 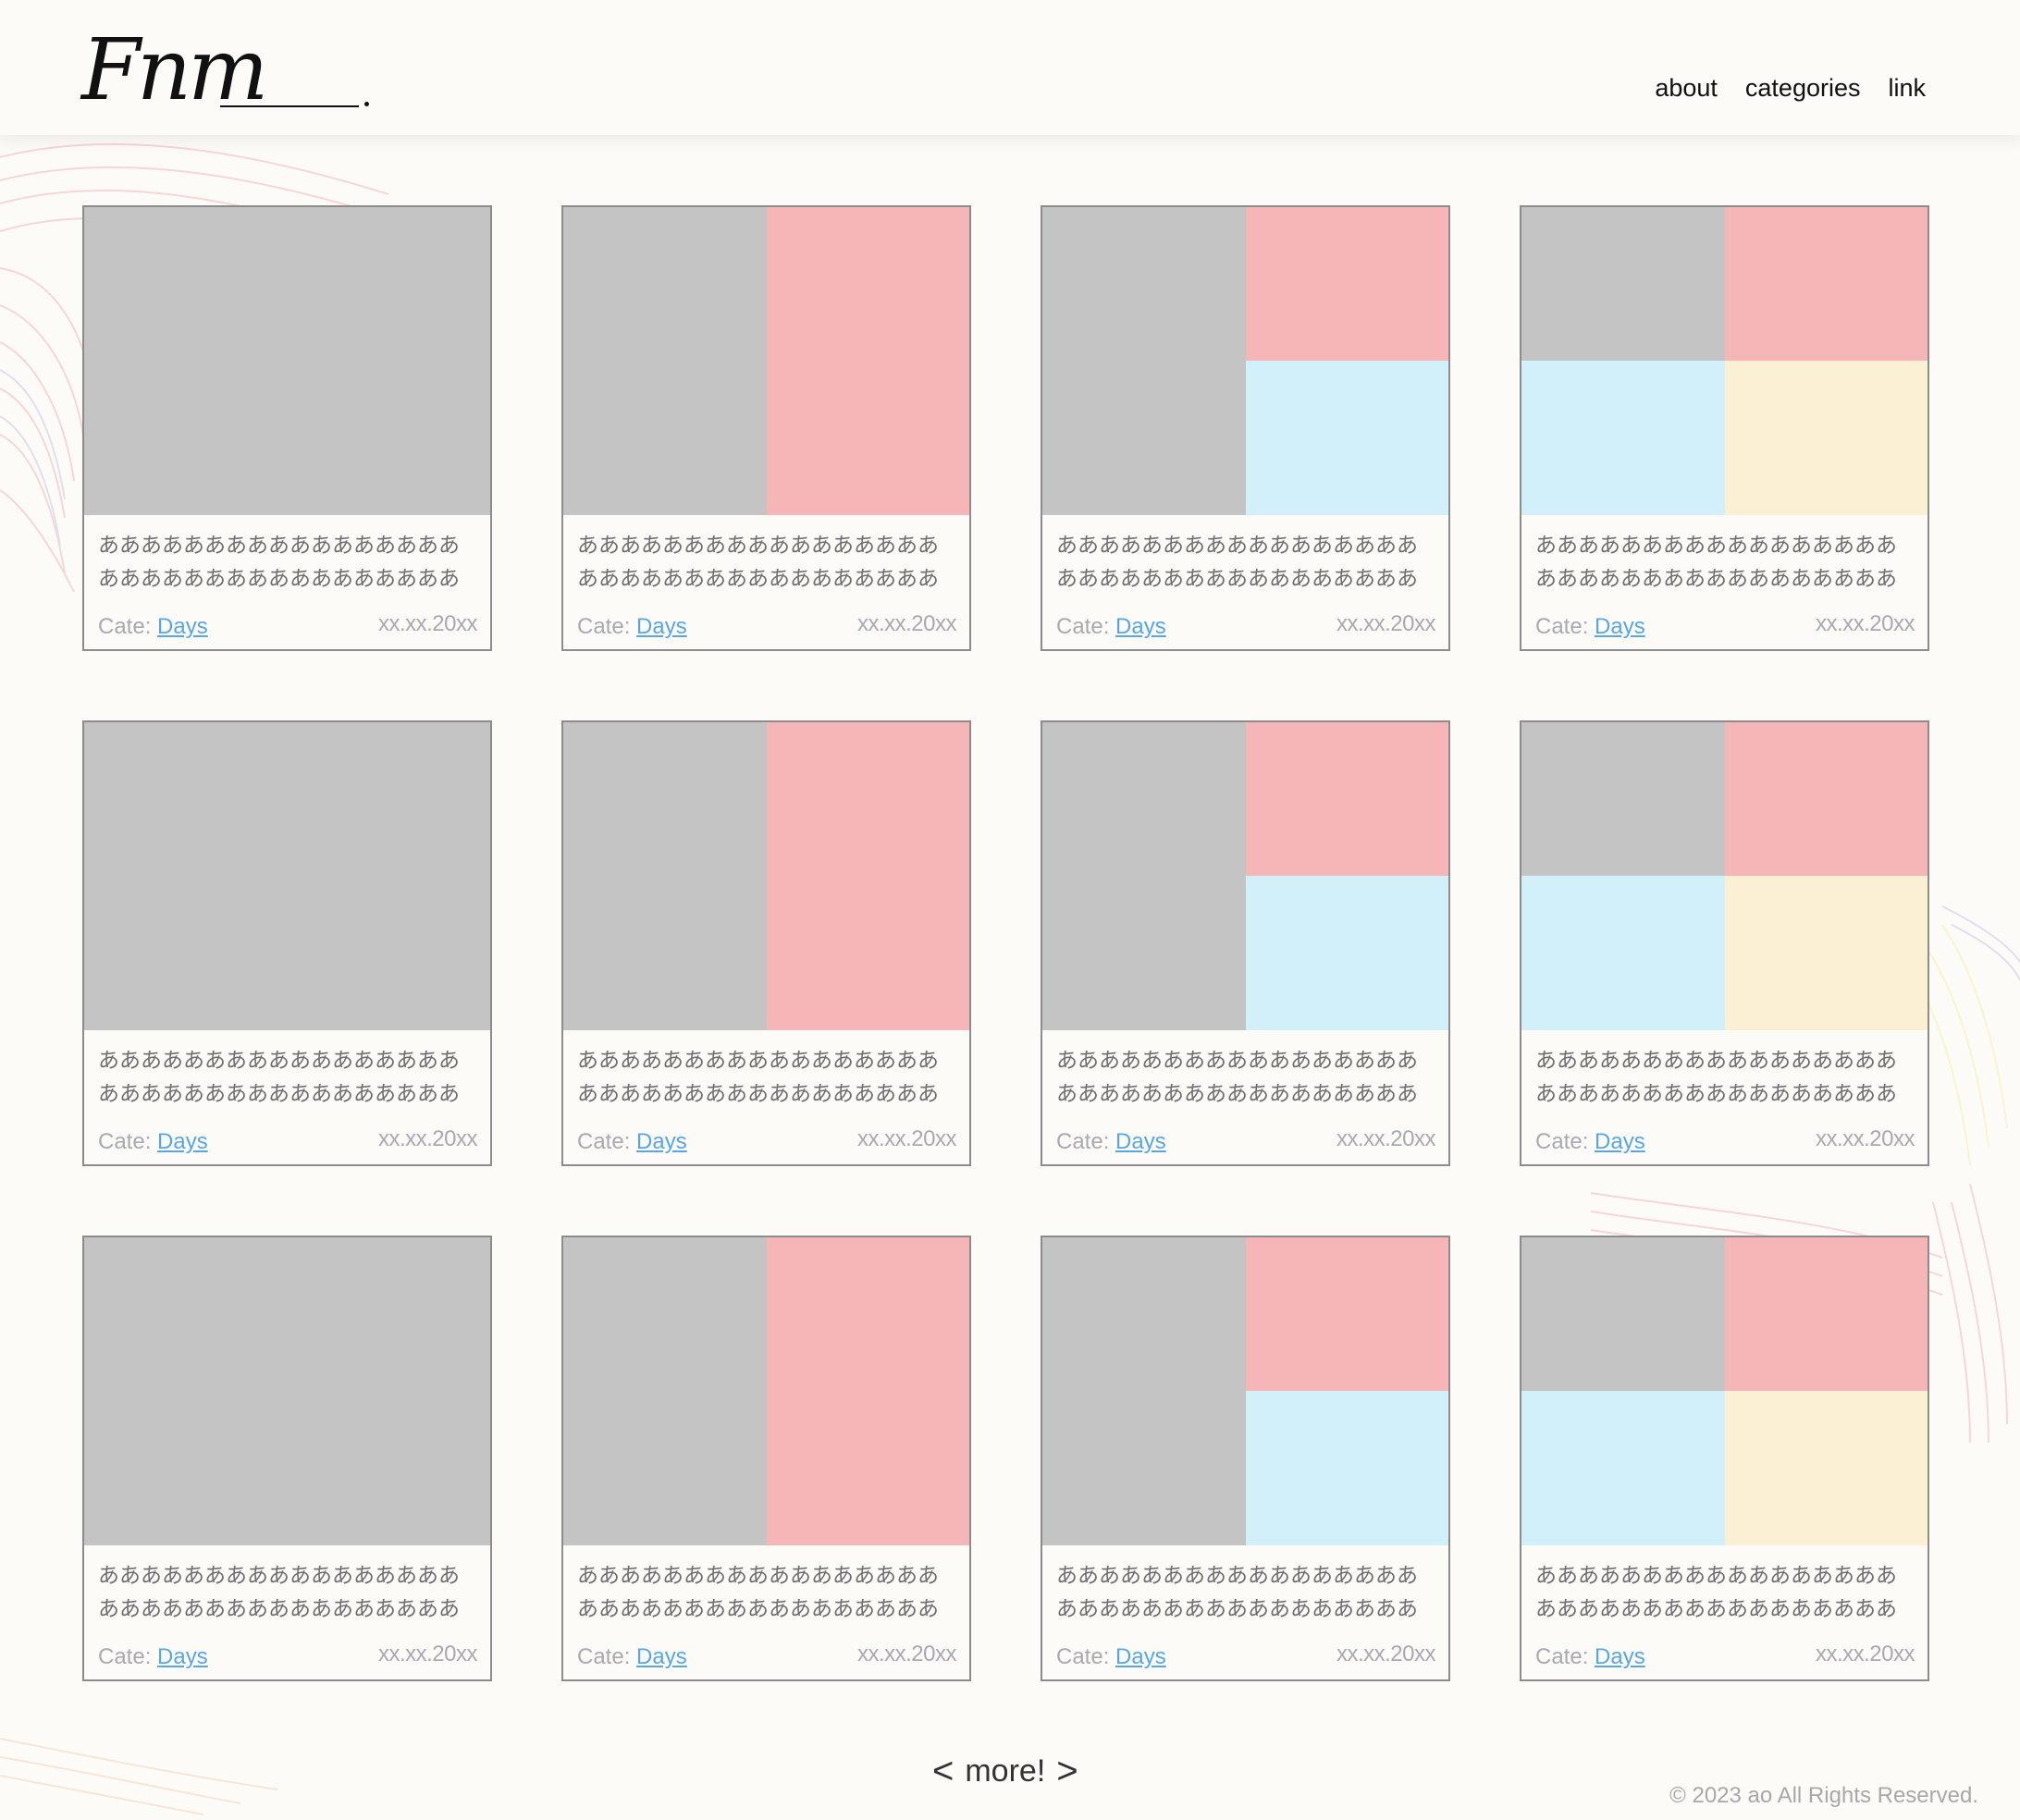 I want to click on more-button: more!, so click(x=1006, y=1770).